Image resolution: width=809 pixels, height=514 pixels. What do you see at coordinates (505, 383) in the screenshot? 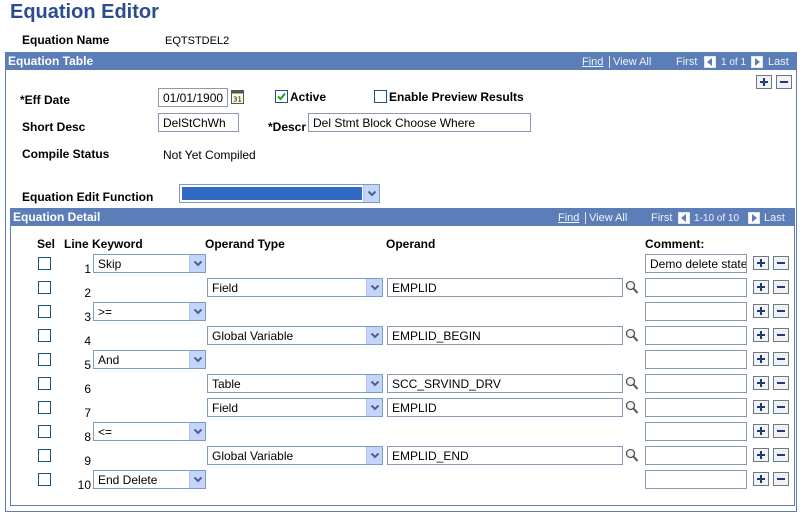
I see `operand-input: SCC_SRVIND_DRV` at bounding box center [505, 383].